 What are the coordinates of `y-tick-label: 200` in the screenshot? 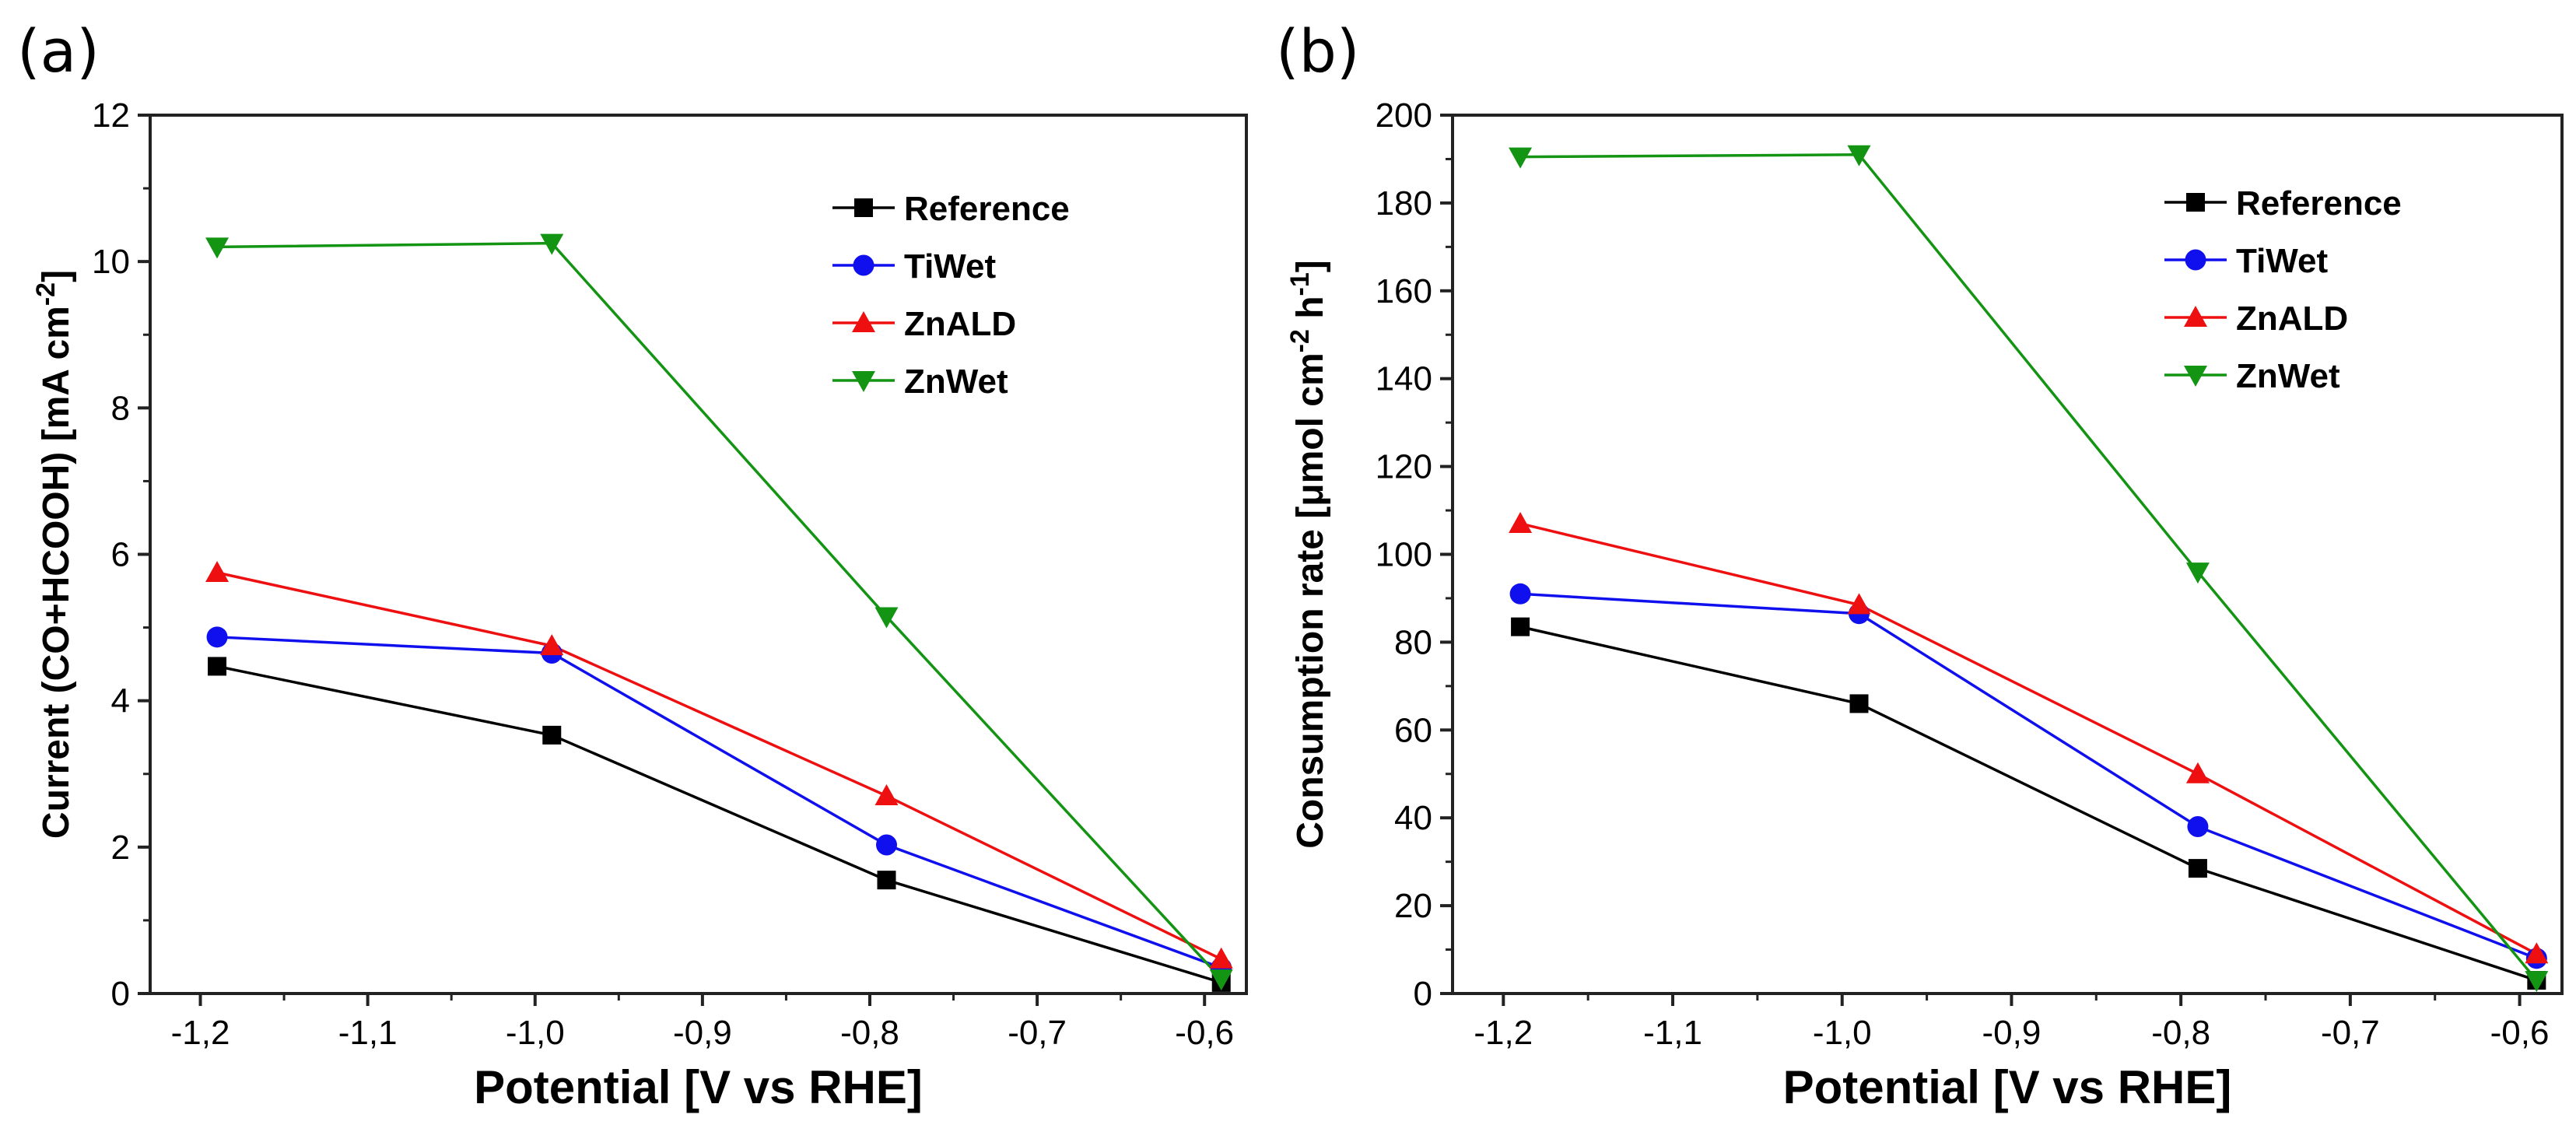 It's located at (1404, 115).